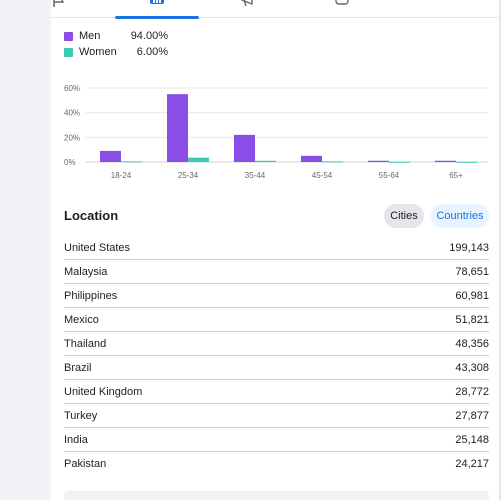 This screenshot has width=501, height=500. What do you see at coordinates (249, 4) in the screenshot?
I see `megaphone-icon` at bounding box center [249, 4].